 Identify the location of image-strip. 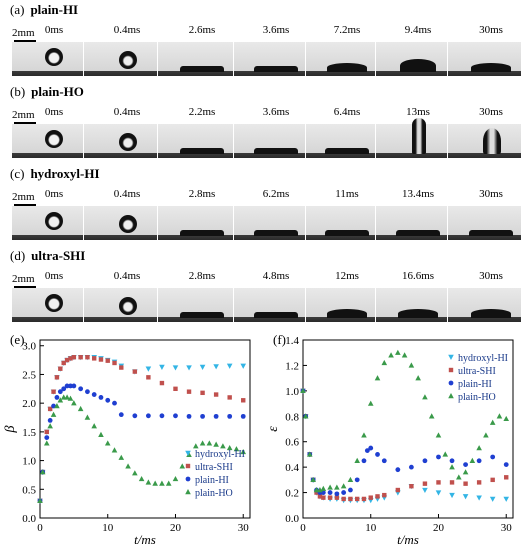
(267, 305).